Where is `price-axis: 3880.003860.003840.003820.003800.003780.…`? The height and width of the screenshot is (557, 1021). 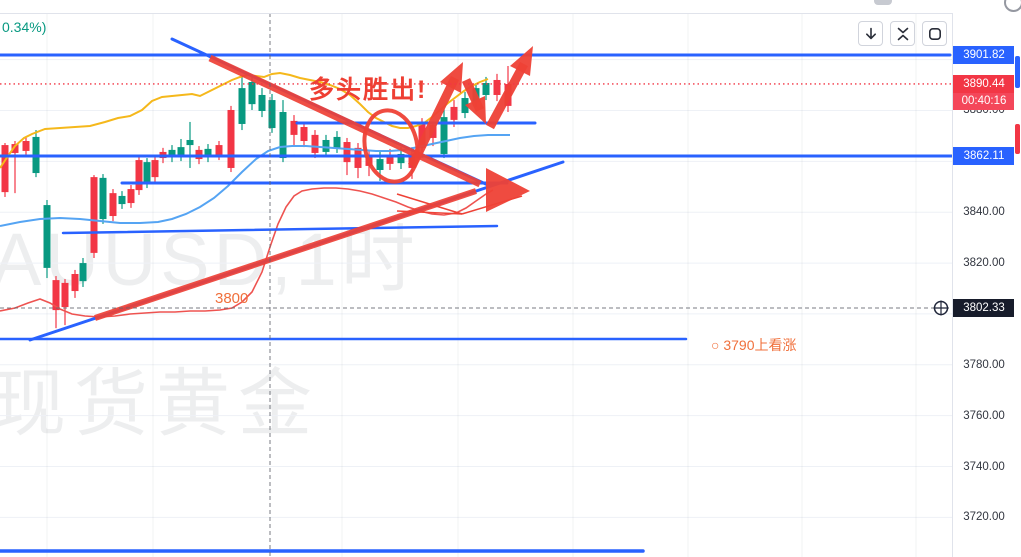
price-axis: 3880.003860.003840.003820.003800.003780.… is located at coordinates (983, 285).